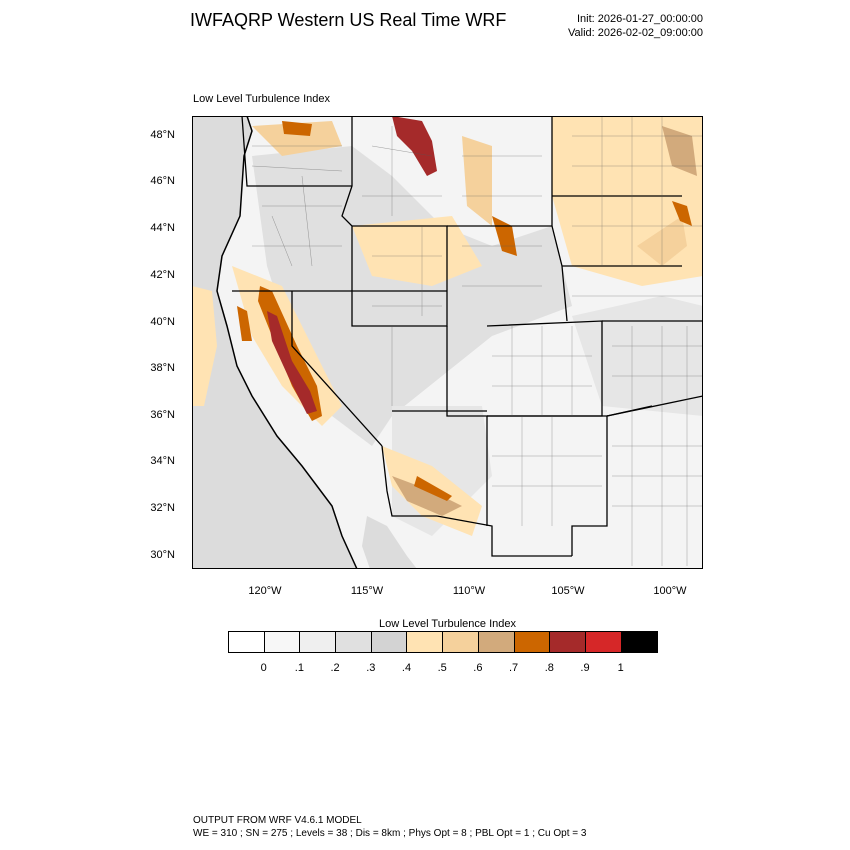  Describe the element at coordinates (162, 135) in the screenshot. I see `lat-label: 48°N` at that location.